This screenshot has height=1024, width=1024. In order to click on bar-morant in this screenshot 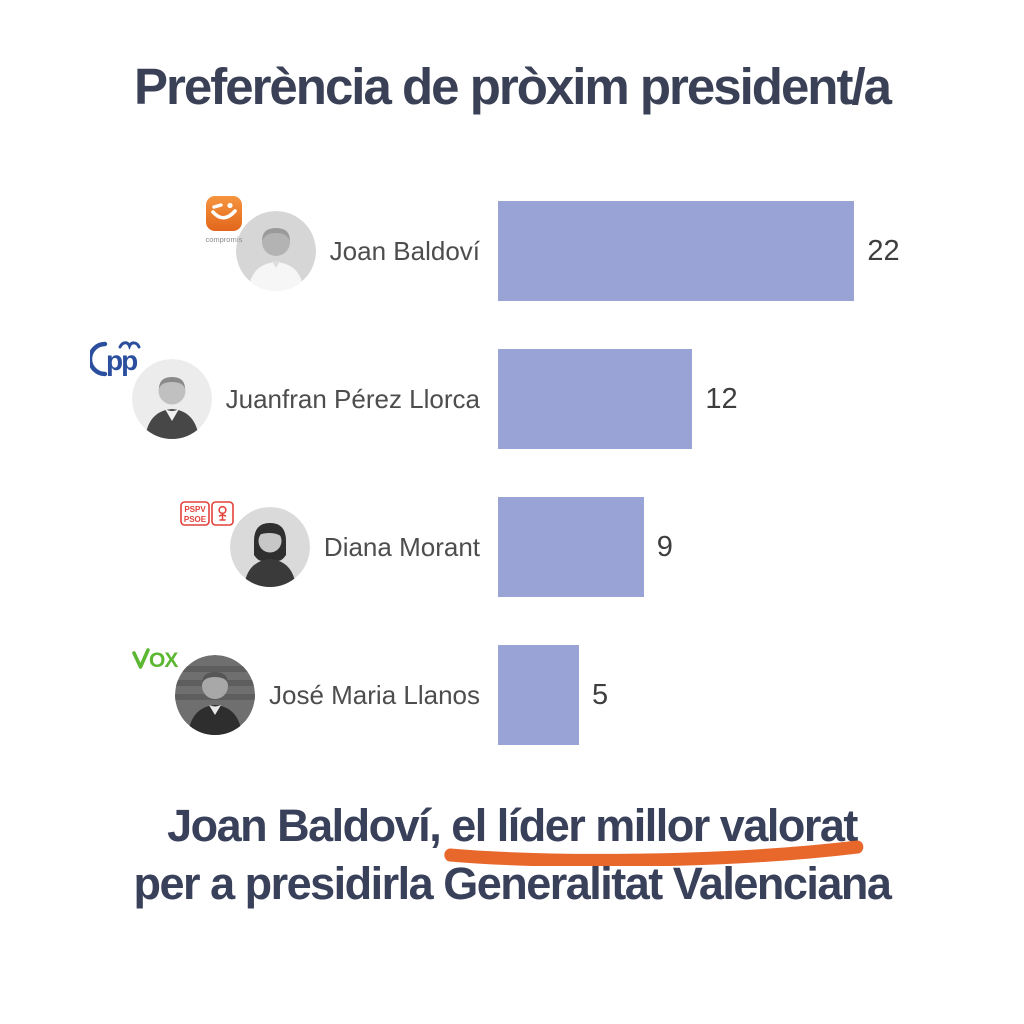, I will do `click(571, 547)`.